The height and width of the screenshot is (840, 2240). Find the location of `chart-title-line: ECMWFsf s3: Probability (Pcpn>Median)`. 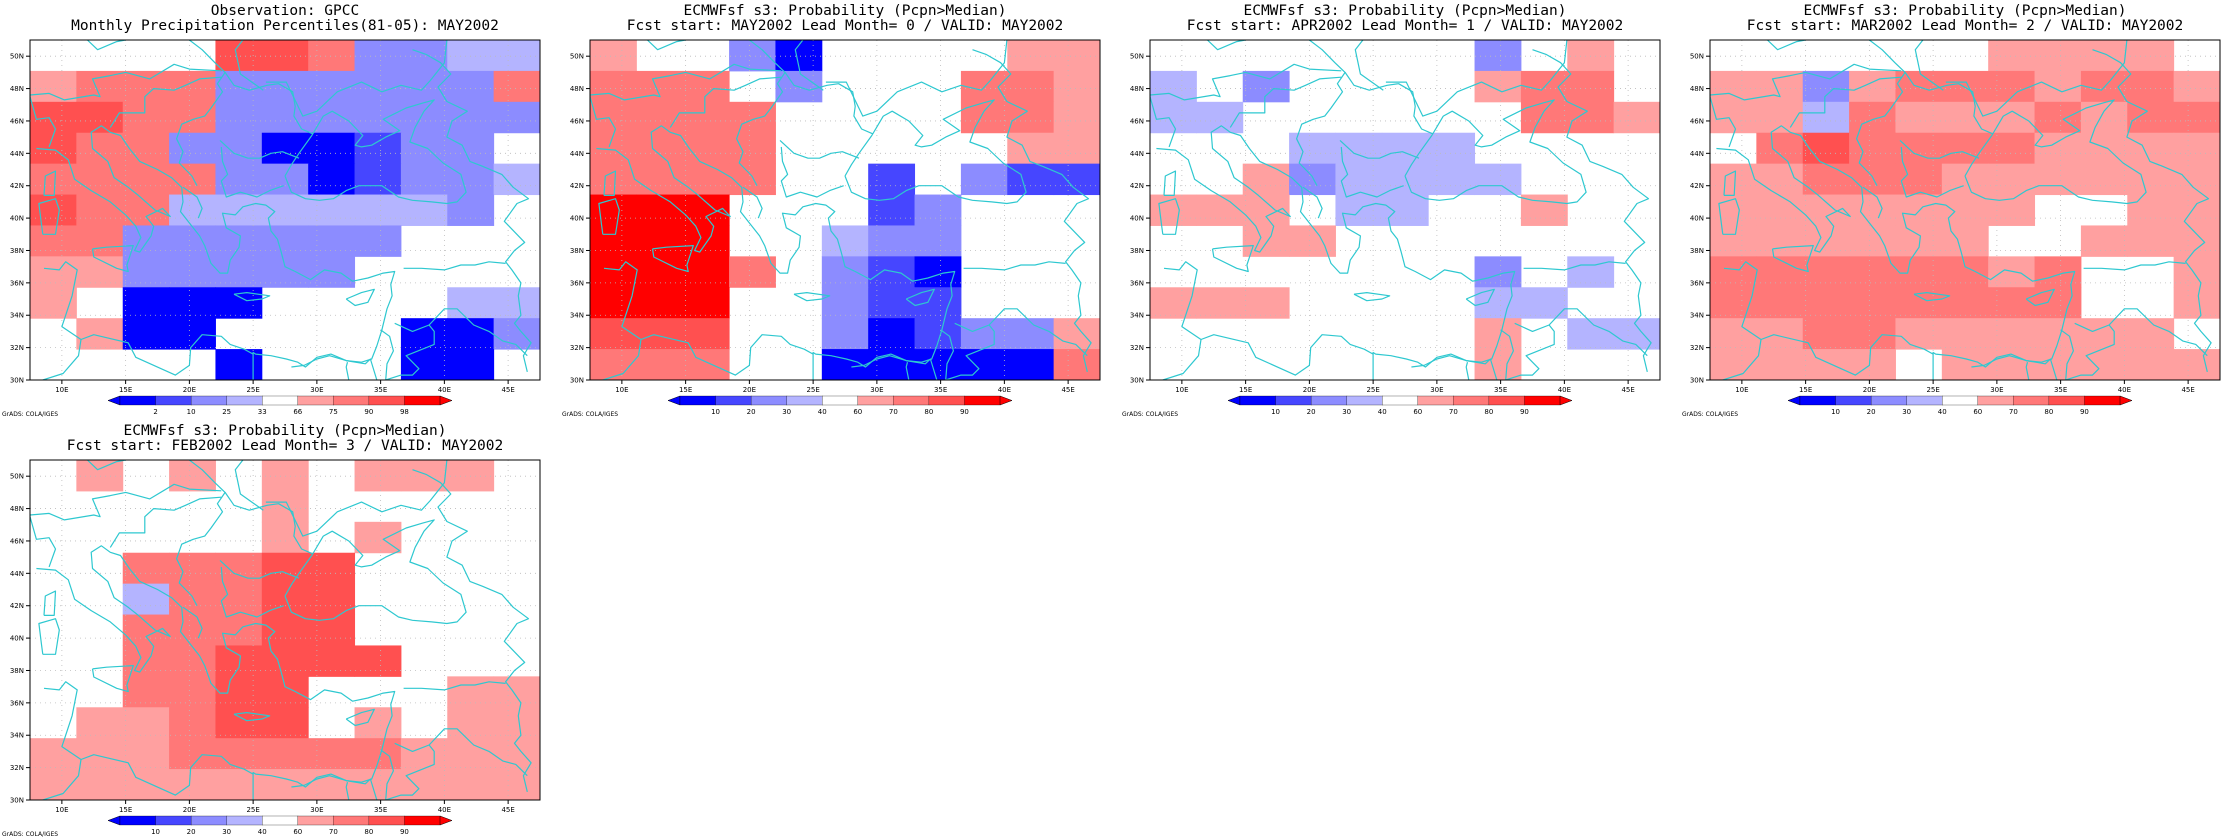

chart-title-line: ECMWFsf s3: Probability (Pcpn>Median) is located at coordinates (1964, 11).